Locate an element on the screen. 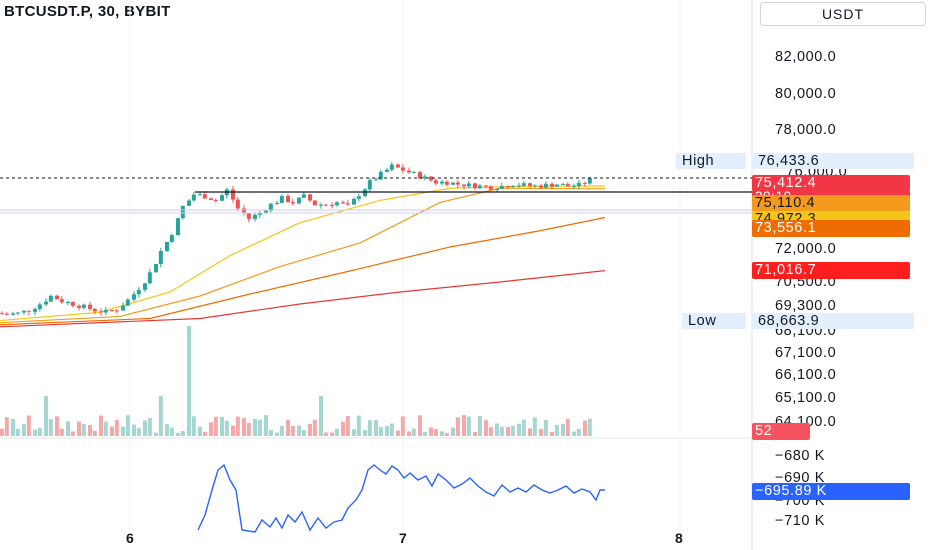 The height and width of the screenshot is (550, 932). high-label: High is located at coordinates (711, 161).